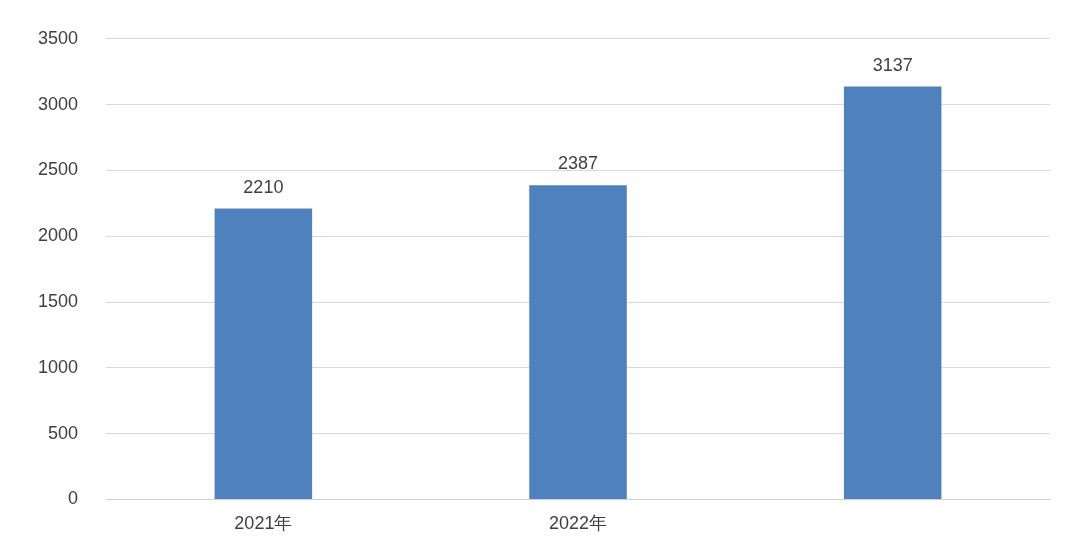  Describe the element at coordinates (263, 523) in the screenshot. I see `x-tick-label: 2021年` at that location.